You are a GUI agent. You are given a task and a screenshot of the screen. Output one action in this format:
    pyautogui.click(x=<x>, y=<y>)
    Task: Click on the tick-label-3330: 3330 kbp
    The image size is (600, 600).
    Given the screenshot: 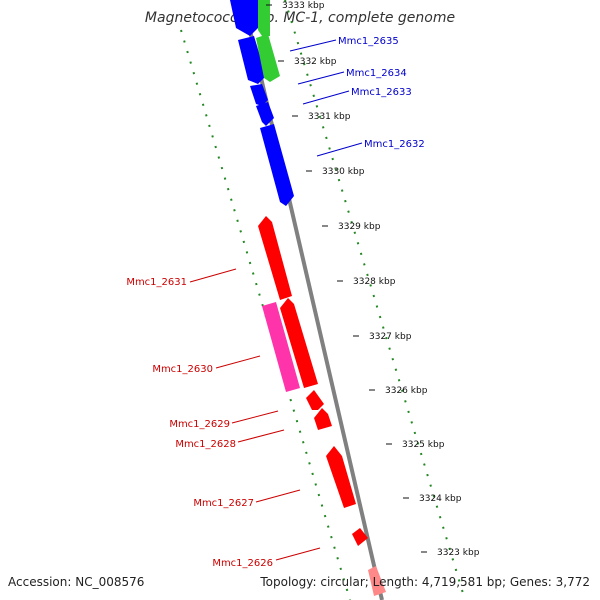 What is the action you would take?
    pyautogui.click(x=343, y=172)
    